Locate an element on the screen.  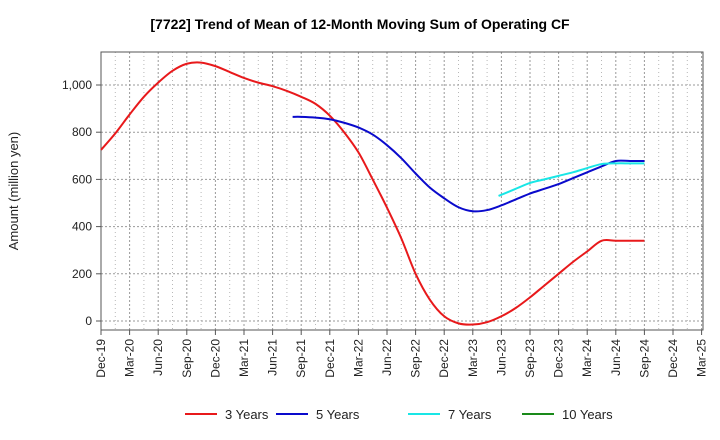
x-tick-label: Dec-21 is located at coordinates (330, 358).